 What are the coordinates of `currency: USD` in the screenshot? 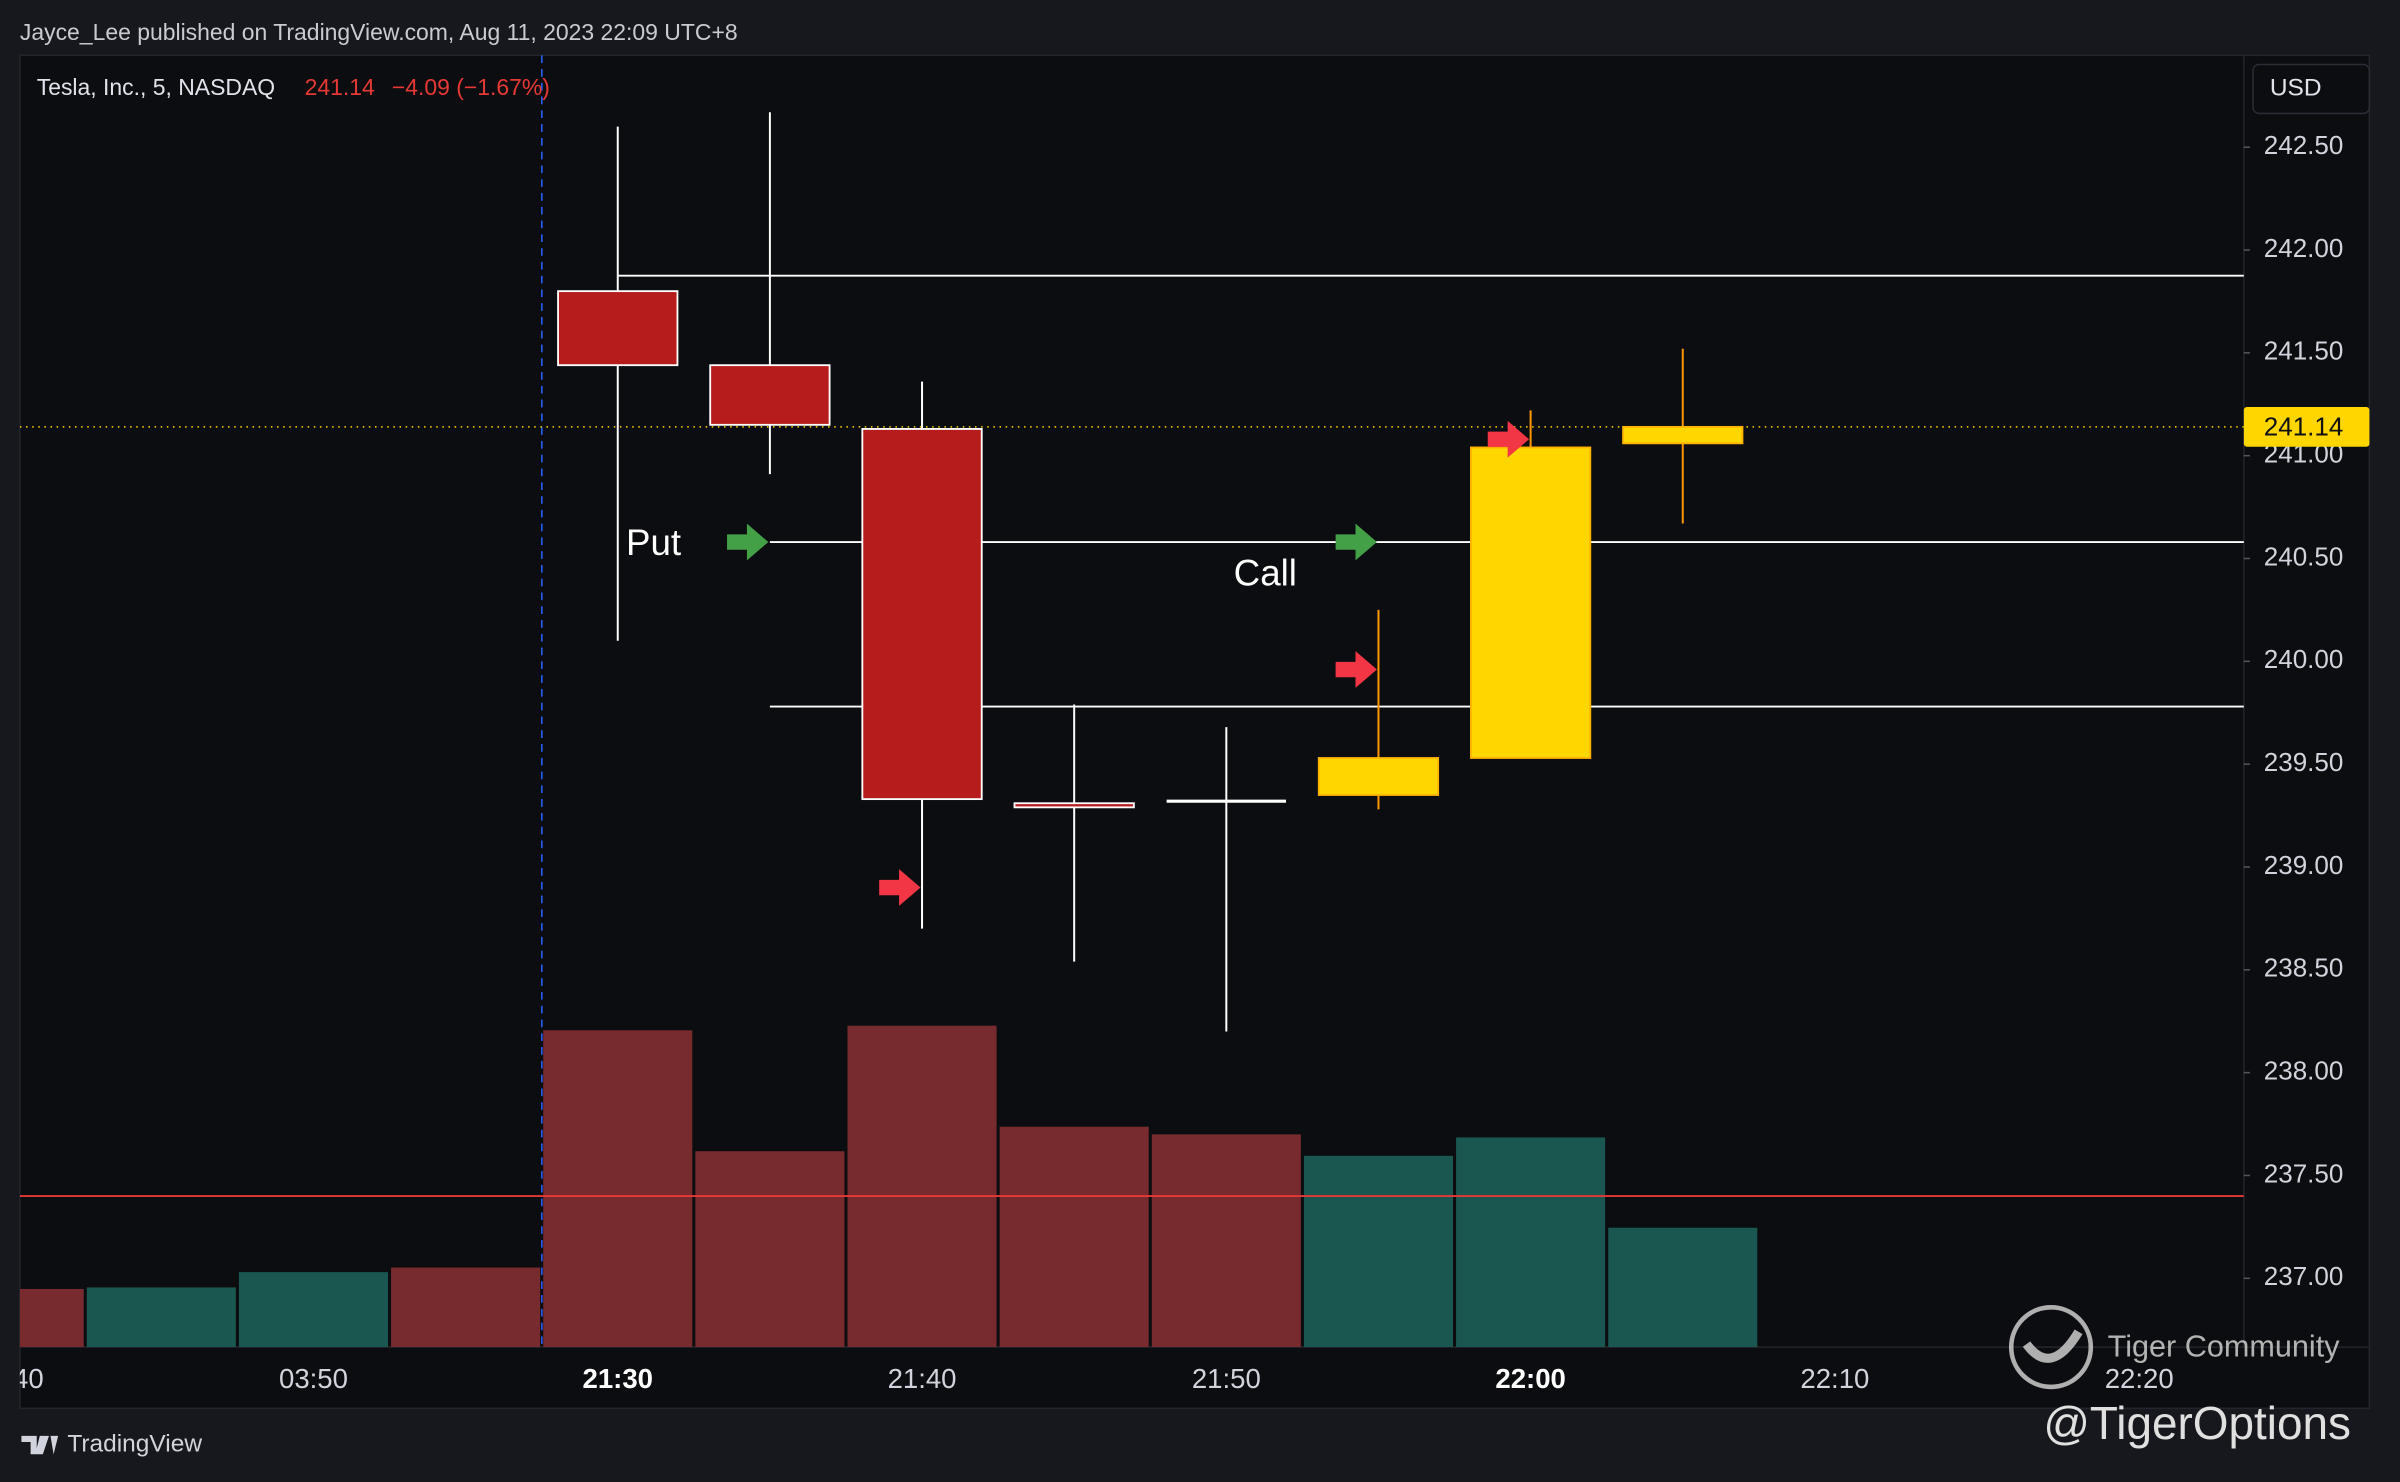 It's located at (2296, 87).